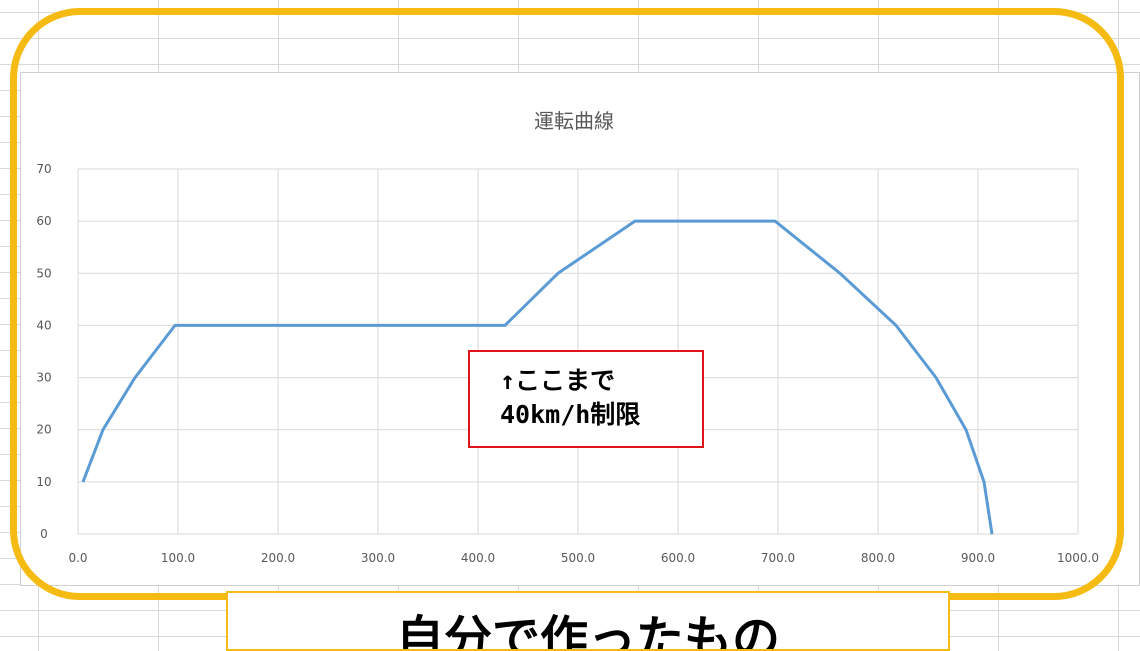 Image resolution: width=1140 pixels, height=651 pixels. Describe the element at coordinates (678, 558) in the screenshot. I see `x-tick-label: 600.0` at that location.